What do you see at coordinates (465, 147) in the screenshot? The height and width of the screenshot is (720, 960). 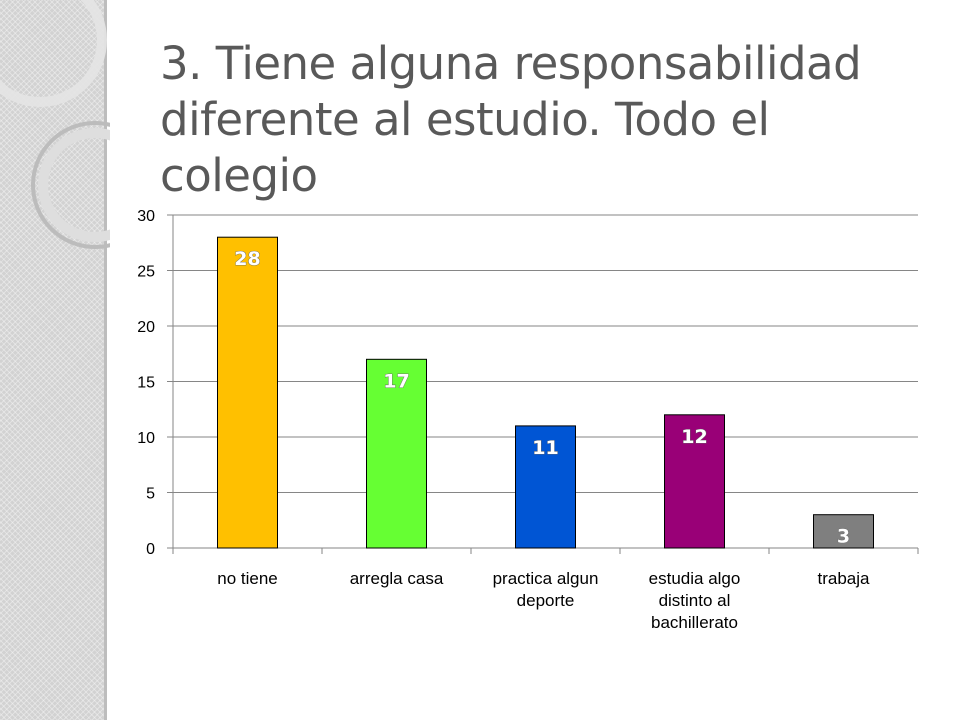 I see `title-line-2: diferente al estudio. Todo el colegio` at bounding box center [465, 147].